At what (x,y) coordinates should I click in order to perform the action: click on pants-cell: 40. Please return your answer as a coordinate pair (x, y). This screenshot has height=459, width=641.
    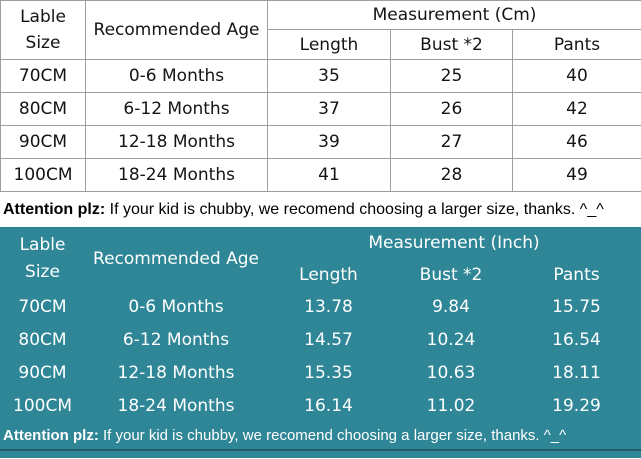
    Looking at the image, I should click on (576, 76).